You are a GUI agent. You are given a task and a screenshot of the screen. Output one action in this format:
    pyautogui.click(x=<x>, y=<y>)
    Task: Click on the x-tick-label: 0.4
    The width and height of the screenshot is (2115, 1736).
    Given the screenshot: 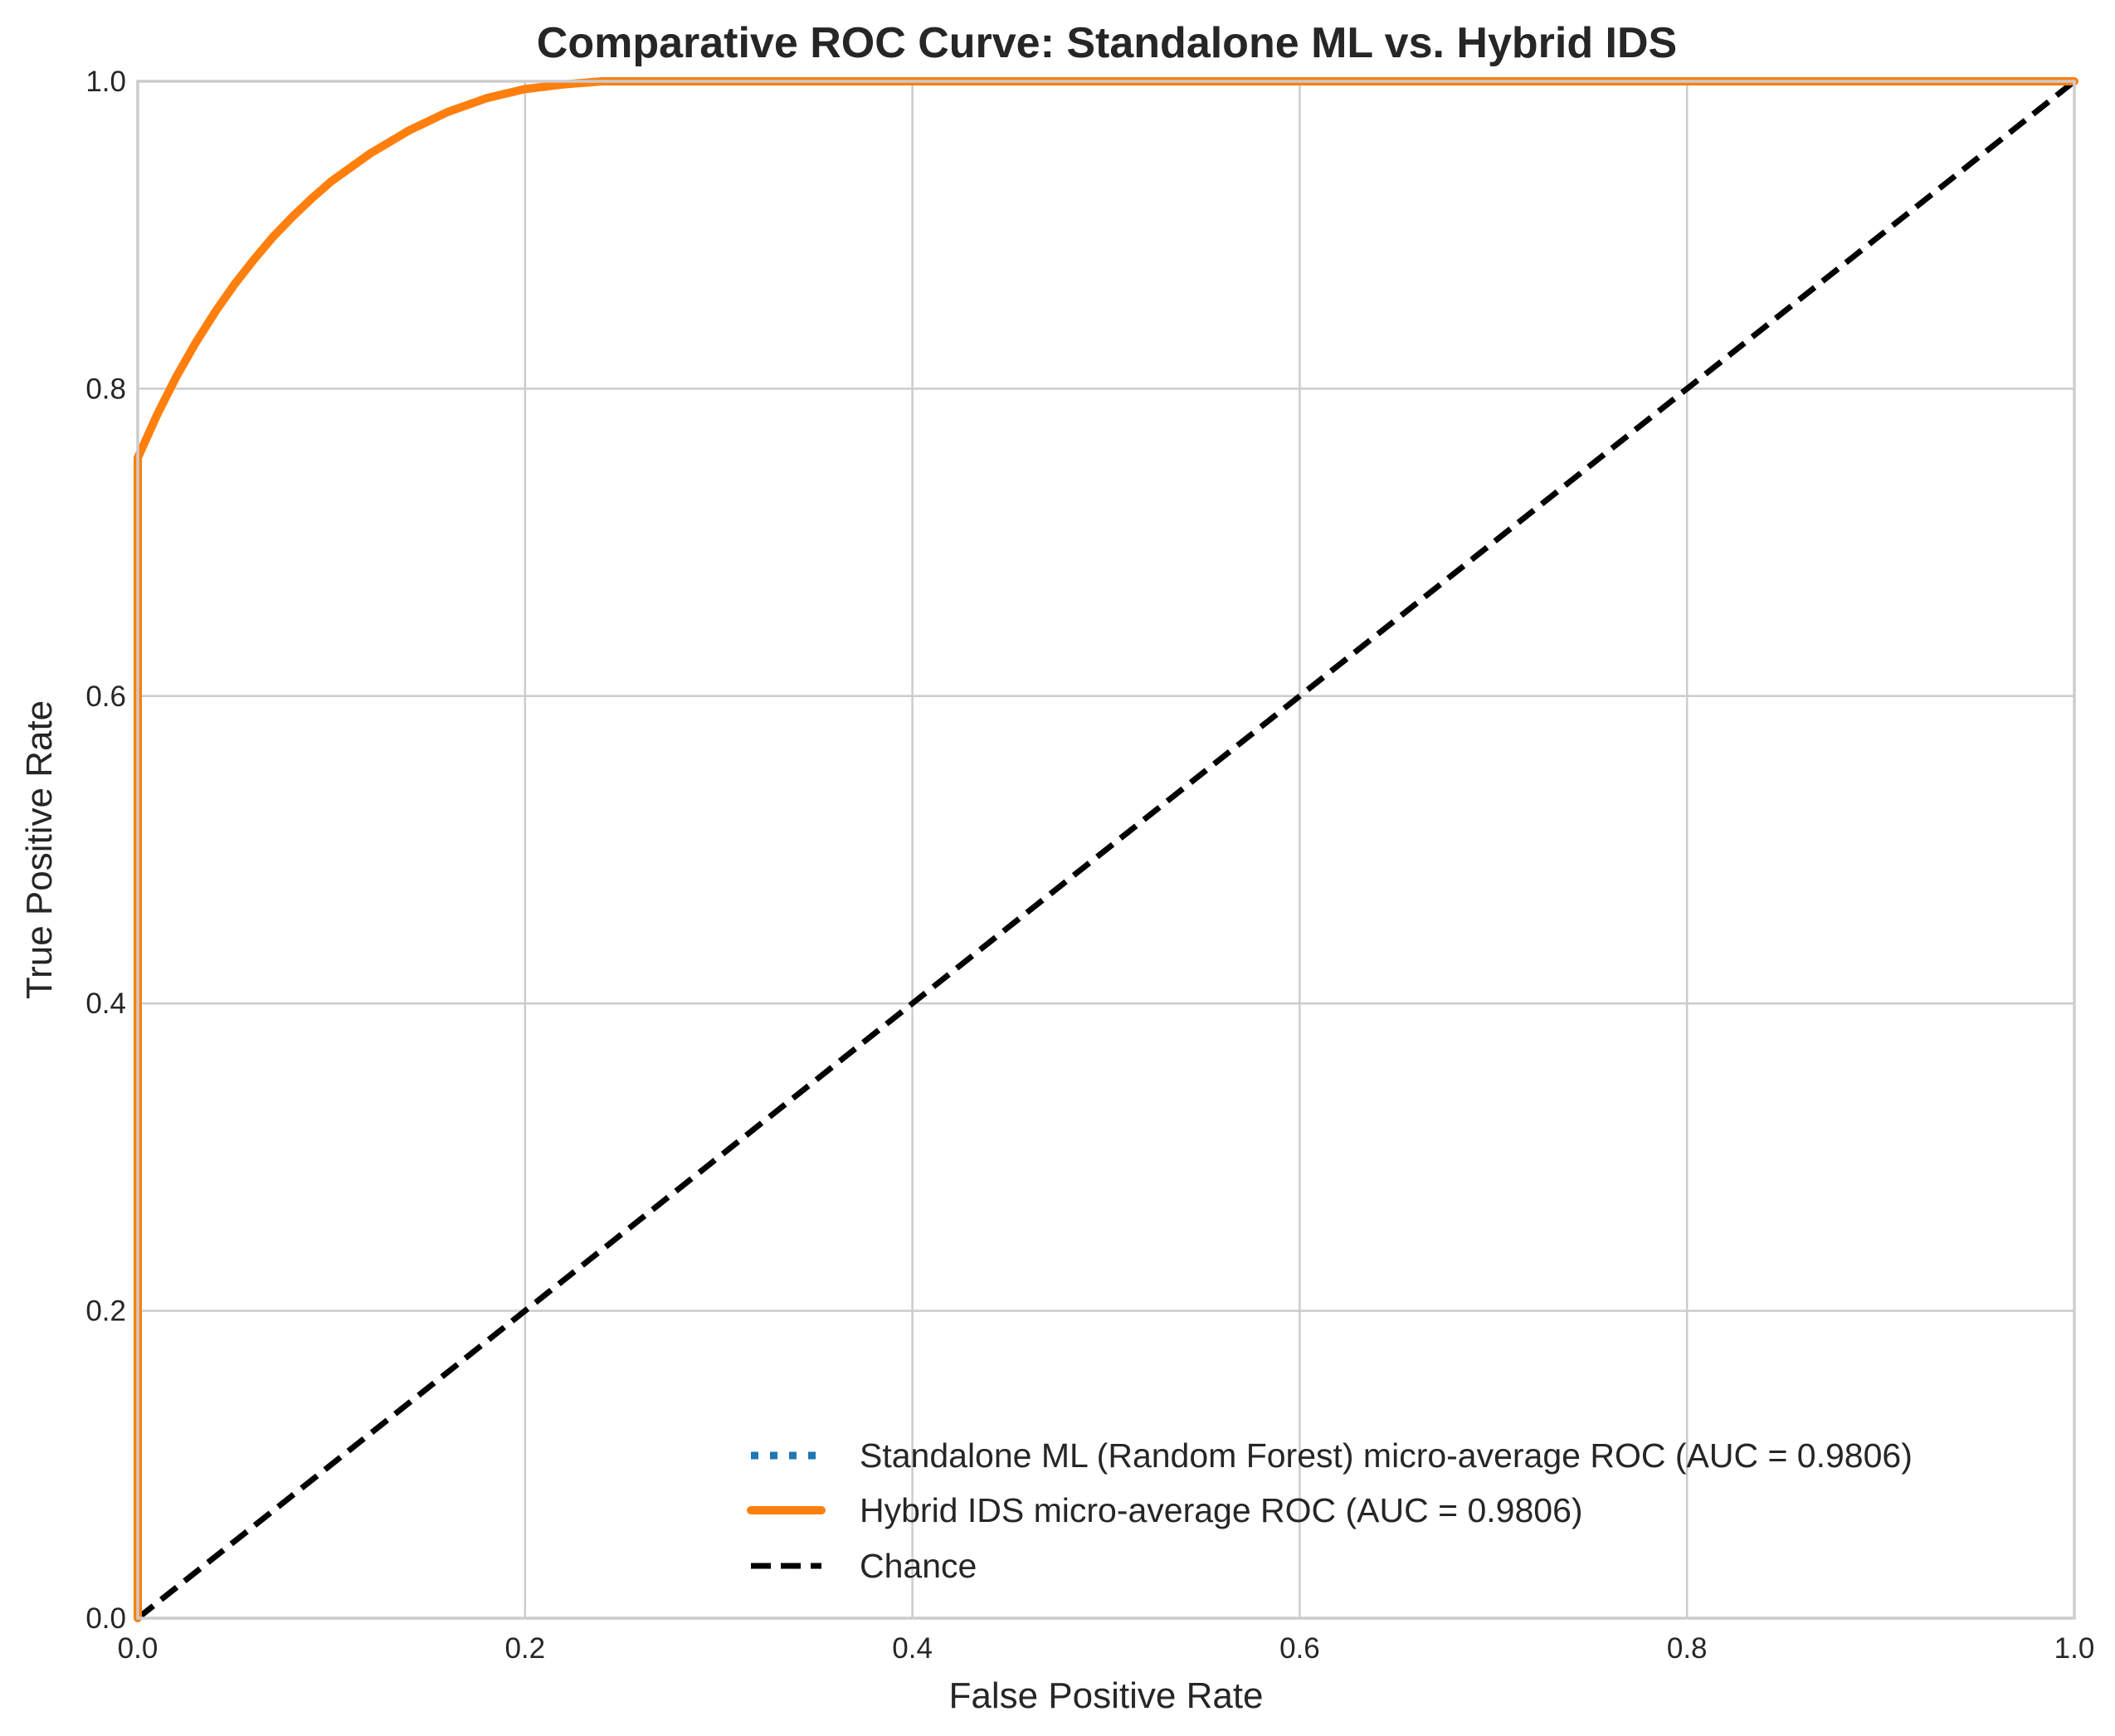 What is the action you would take?
    pyautogui.click(x=912, y=1648)
    